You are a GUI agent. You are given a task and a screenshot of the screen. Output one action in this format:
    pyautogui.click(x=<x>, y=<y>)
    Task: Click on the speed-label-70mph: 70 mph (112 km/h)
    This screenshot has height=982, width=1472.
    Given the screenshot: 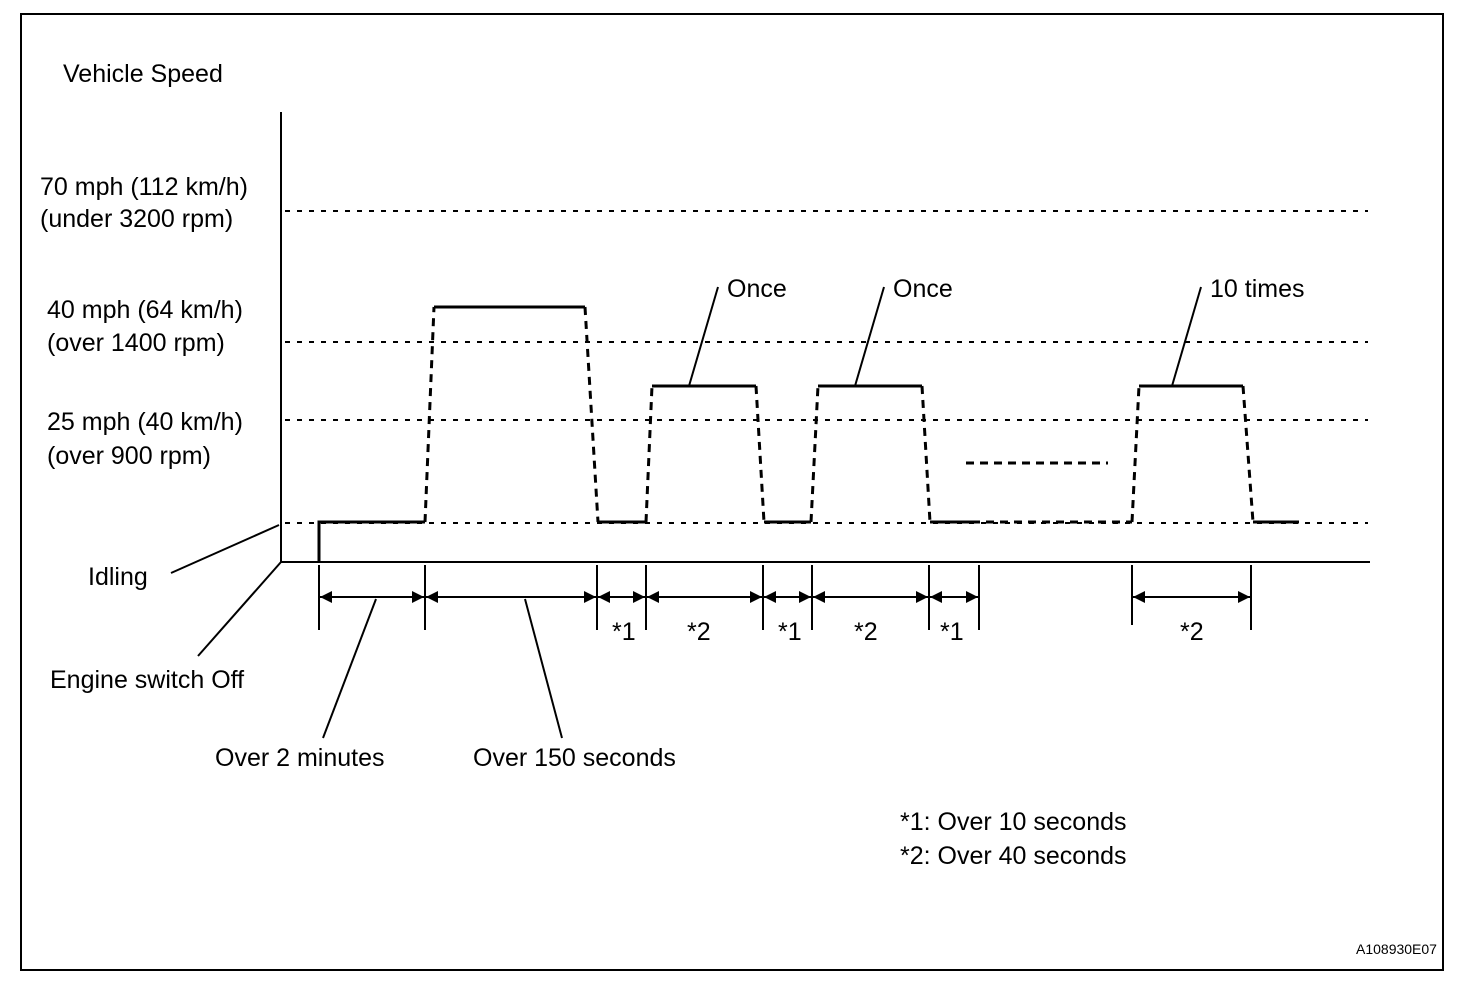 What is the action you would take?
    pyautogui.click(x=144, y=187)
    